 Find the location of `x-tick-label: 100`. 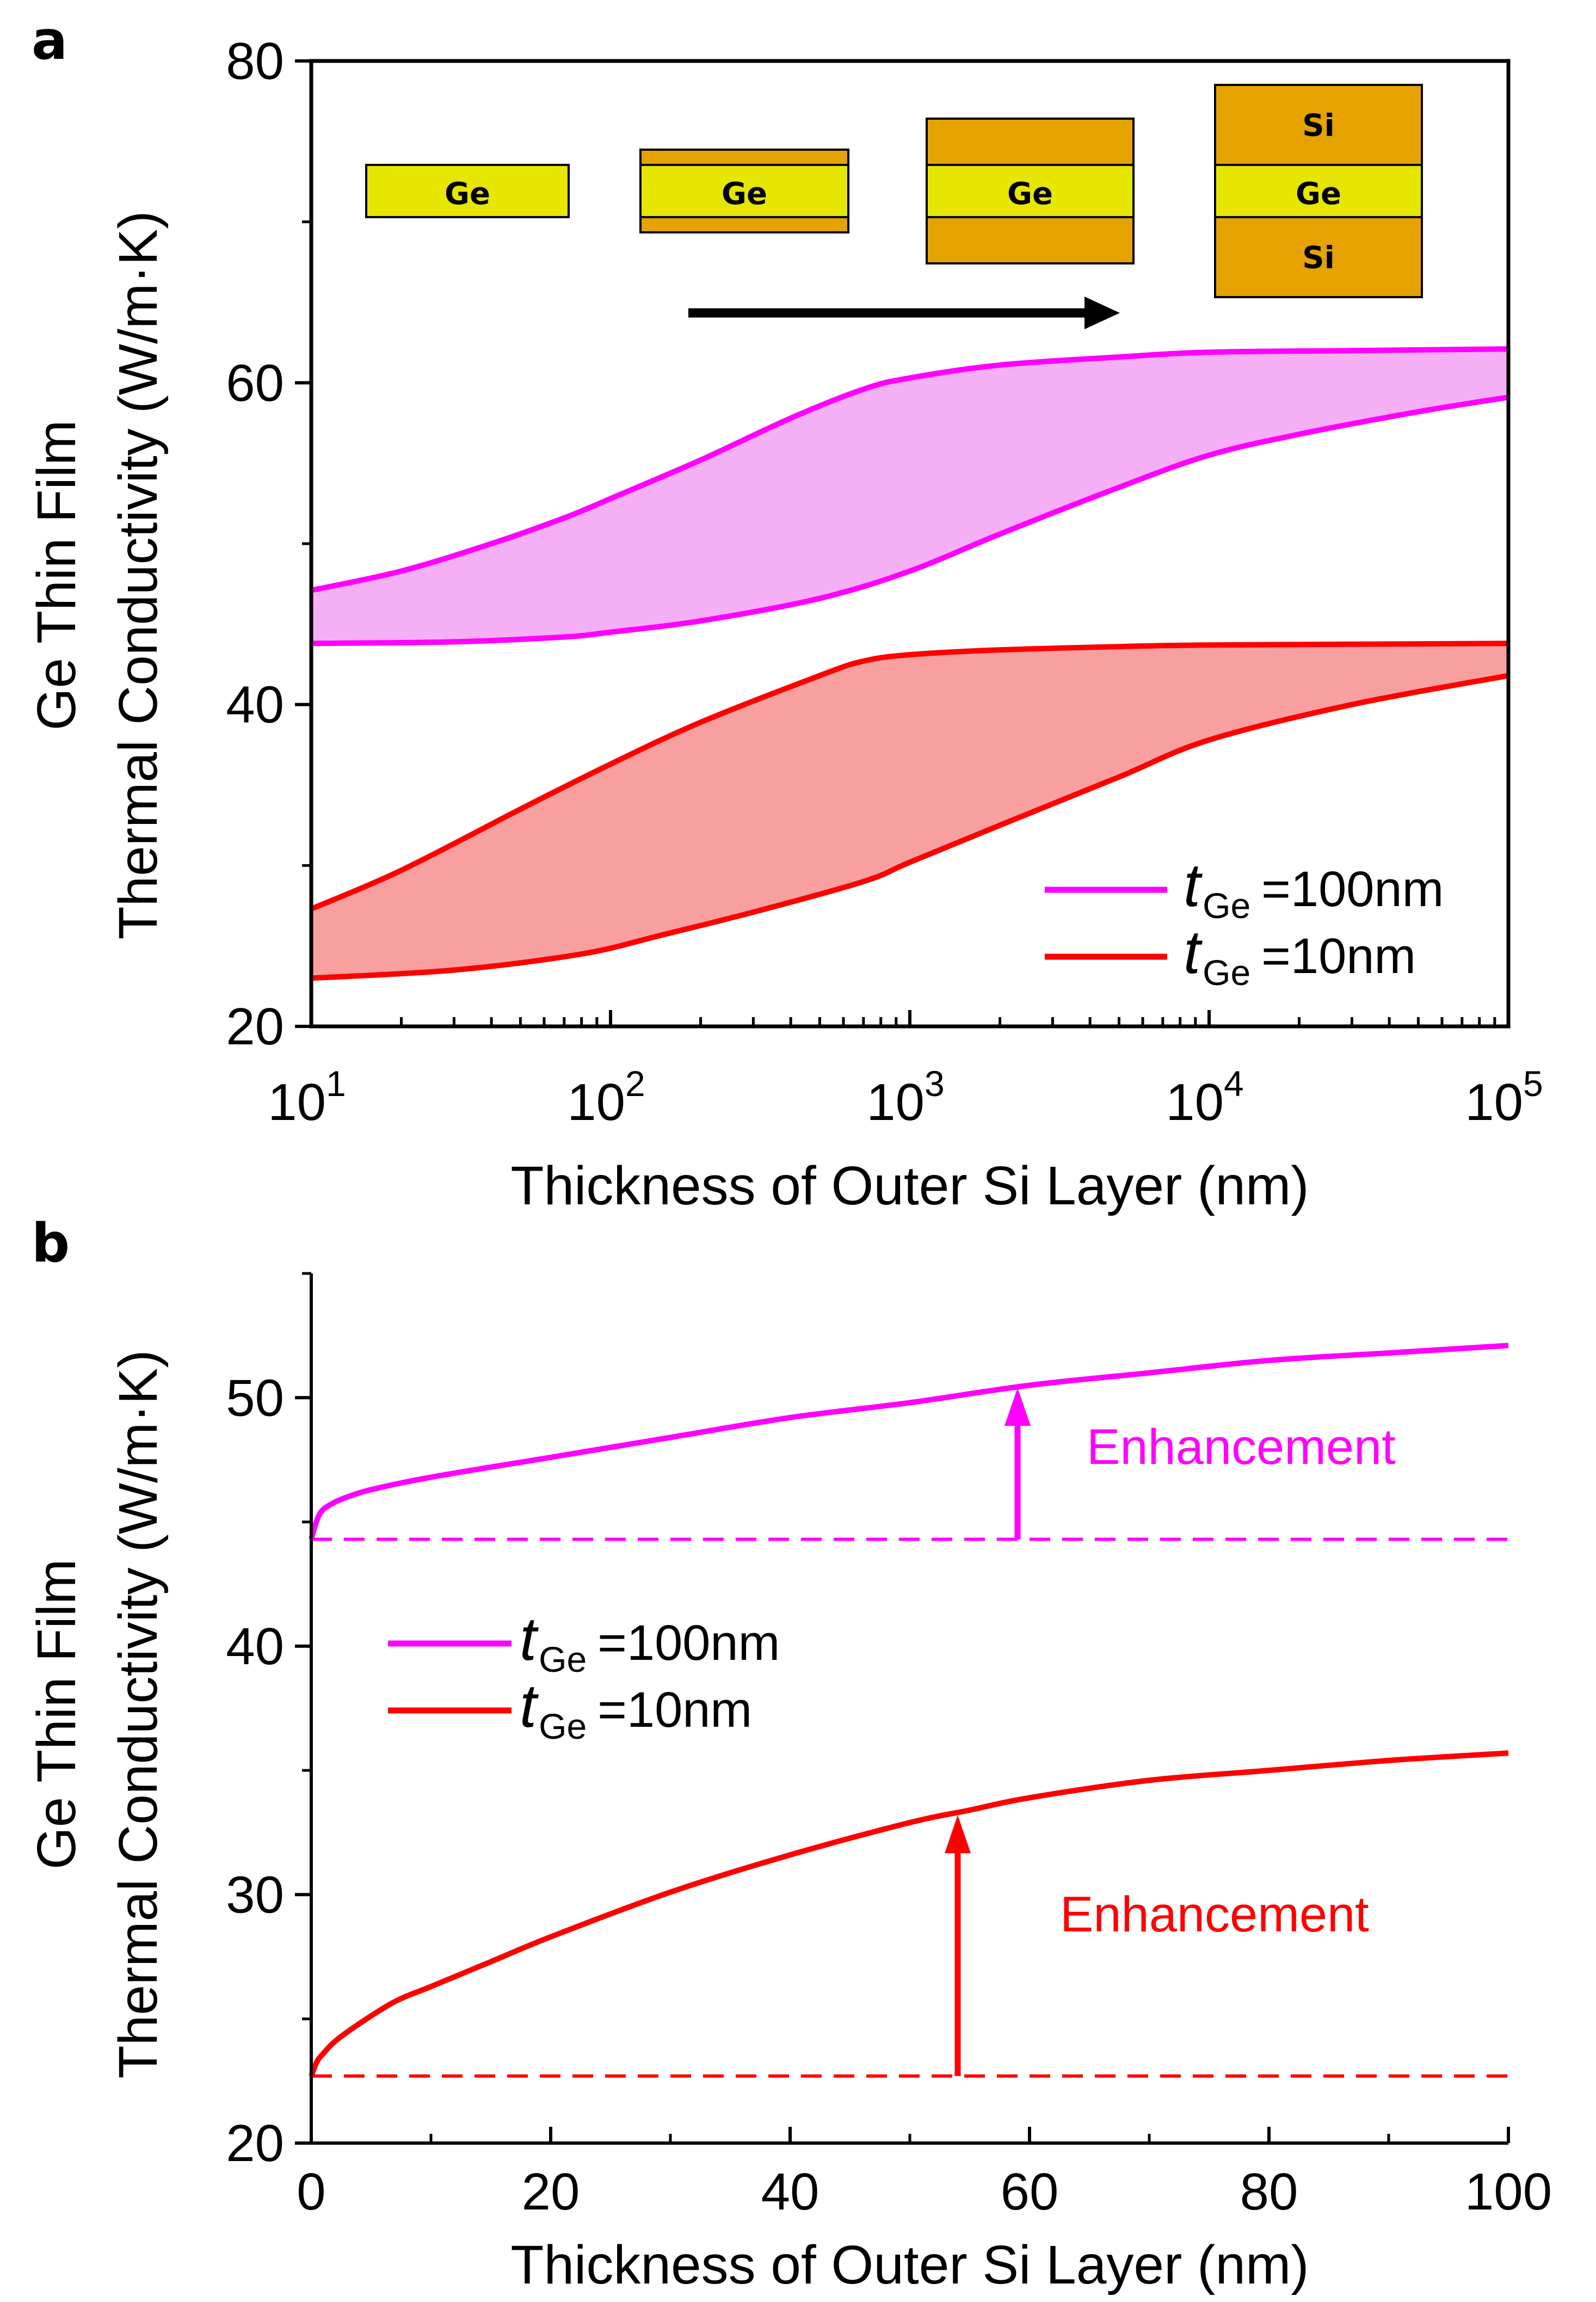

x-tick-label: 100 is located at coordinates (1508, 2192).